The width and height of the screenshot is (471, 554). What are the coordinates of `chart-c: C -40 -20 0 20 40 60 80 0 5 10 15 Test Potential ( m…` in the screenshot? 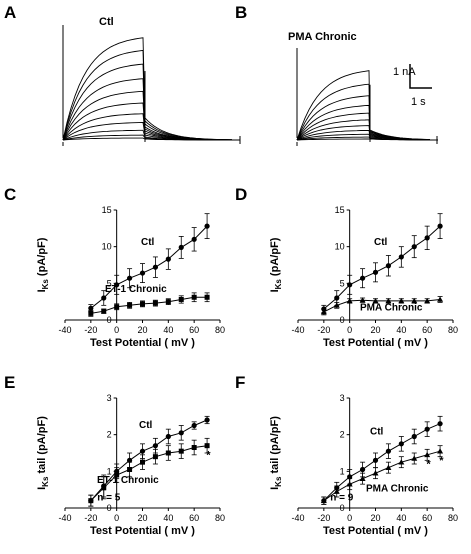 It's located at (114, 267).